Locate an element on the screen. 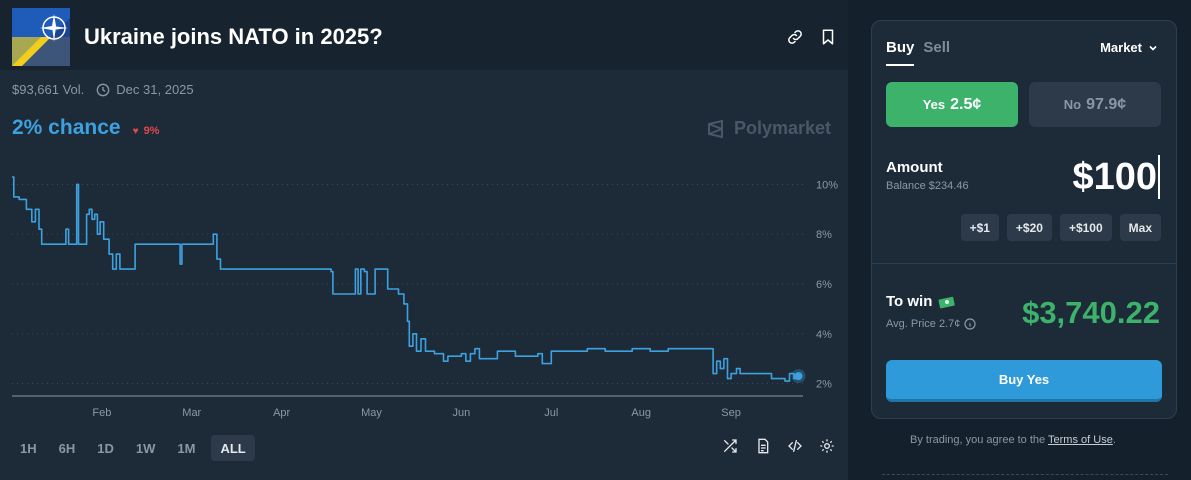 Image resolution: width=1191 pixels, height=480 pixels. time-range-selector: 1H 6H 1D 1W 1M ALL is located at coordinates (139, 448).